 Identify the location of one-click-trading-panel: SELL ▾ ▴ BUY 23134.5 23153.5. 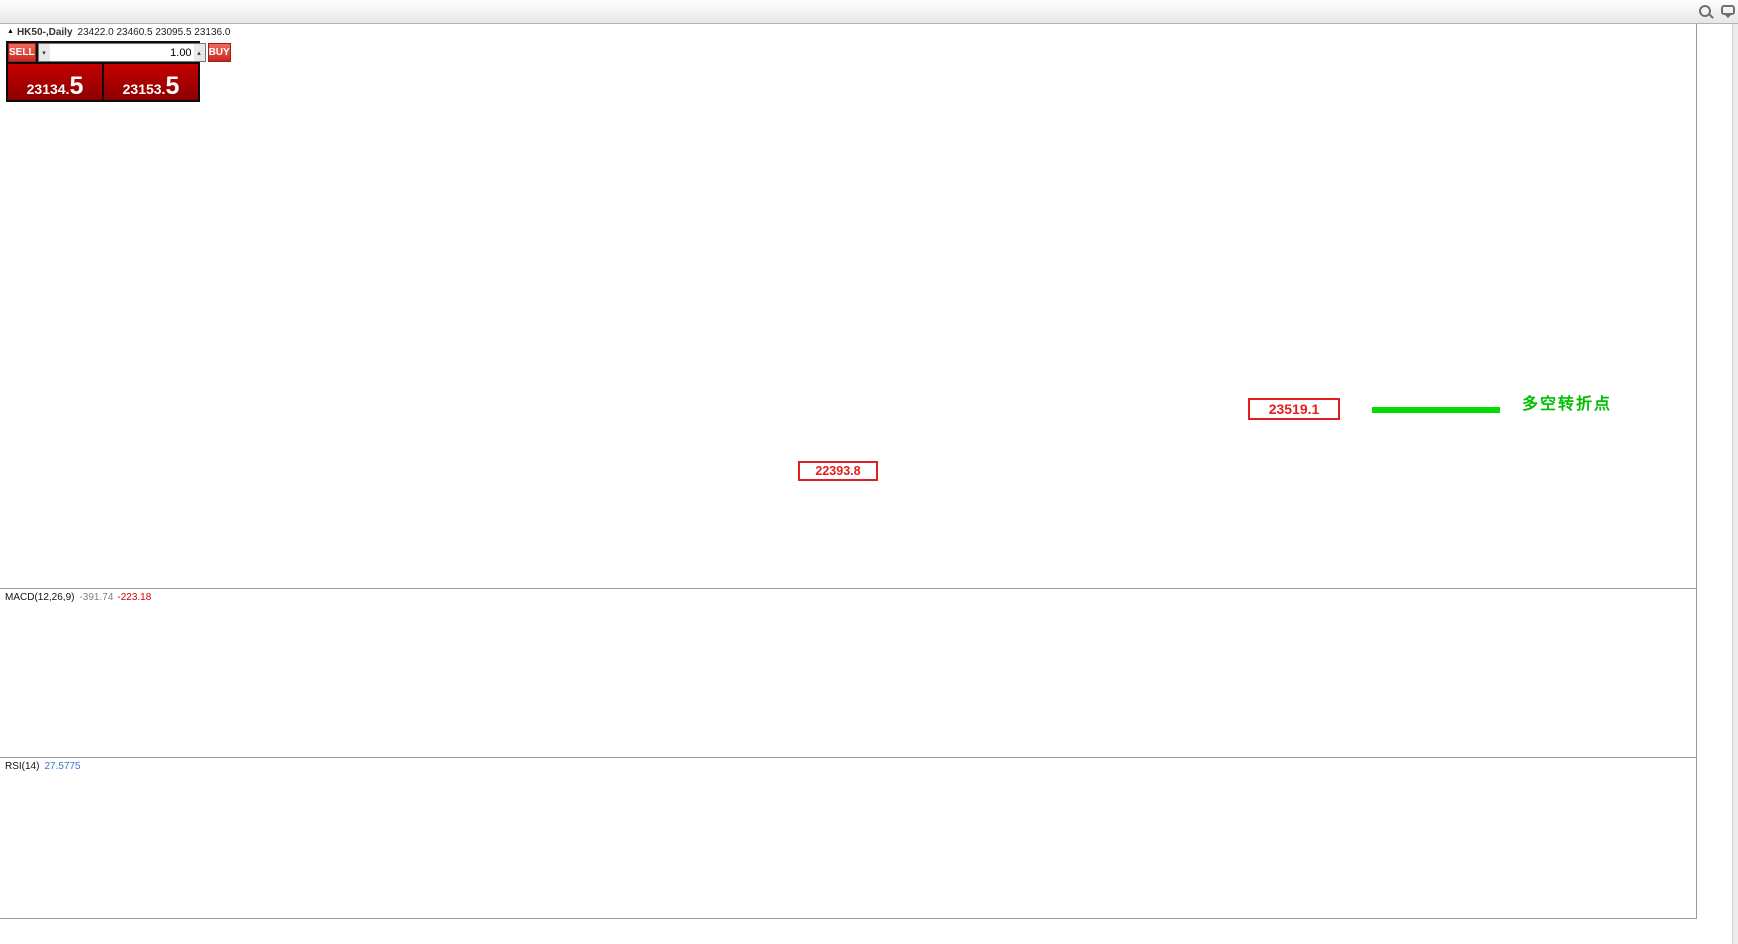
(118, 71).